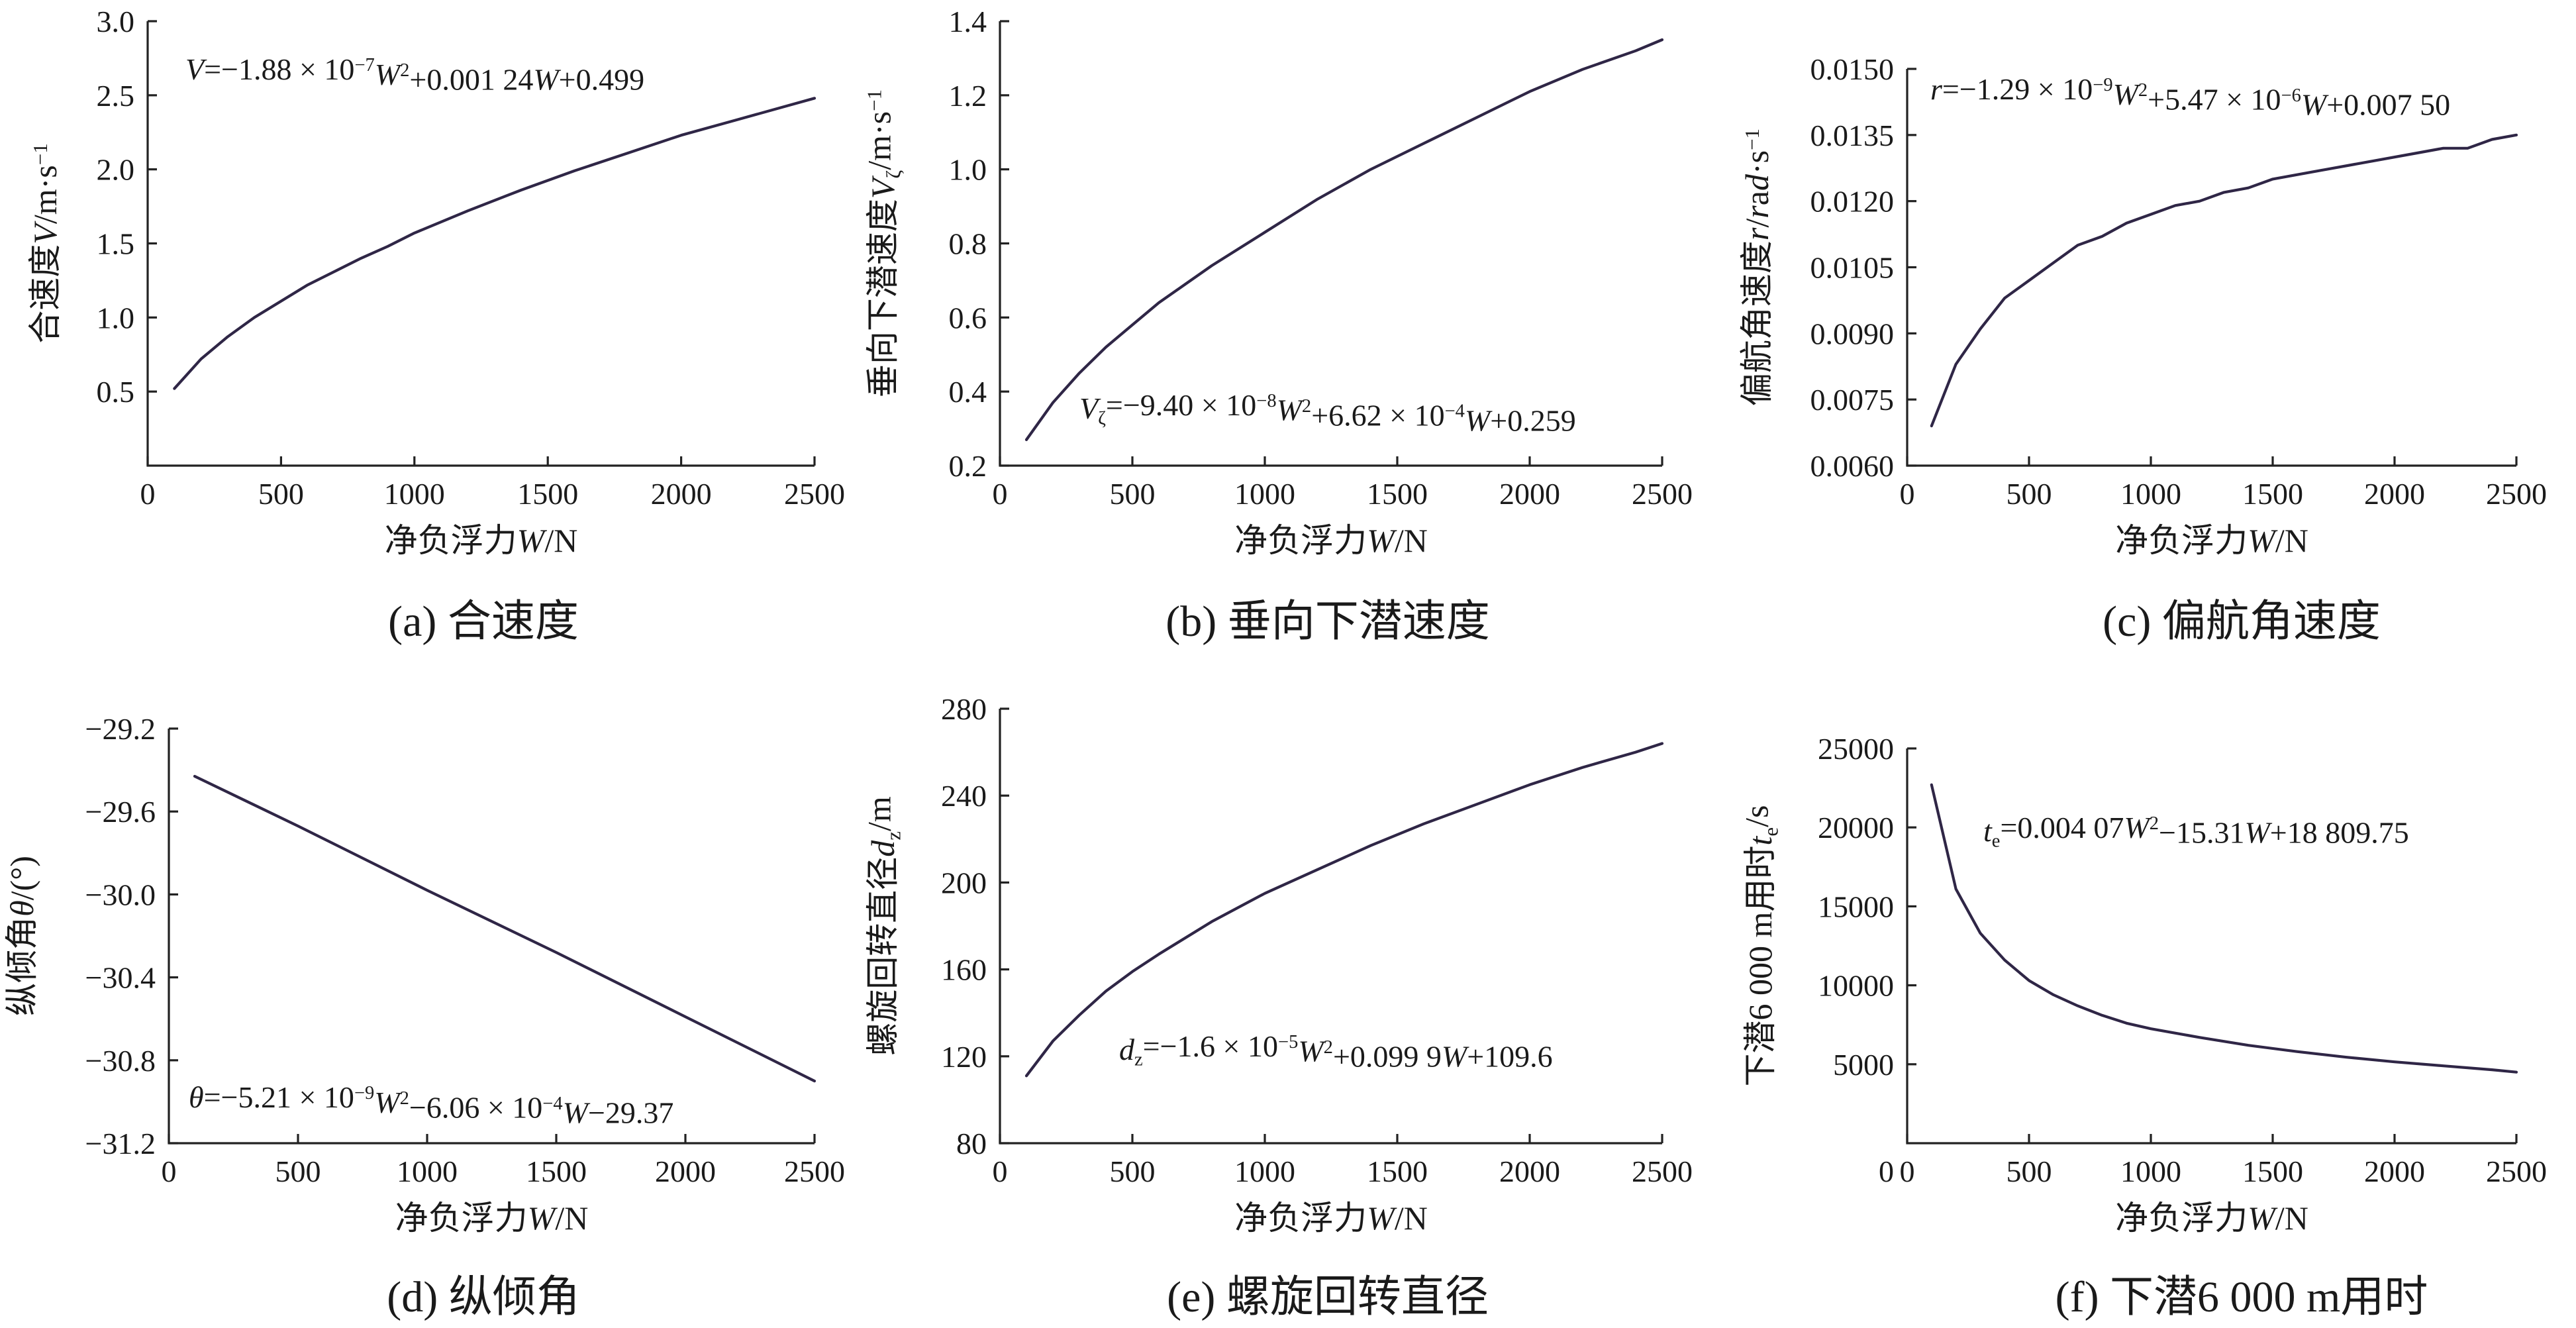  Describe the element at coordinates (45, 243) in the screenshot. I see `y-axis-label: 合速度V/m·s−1` at that location.